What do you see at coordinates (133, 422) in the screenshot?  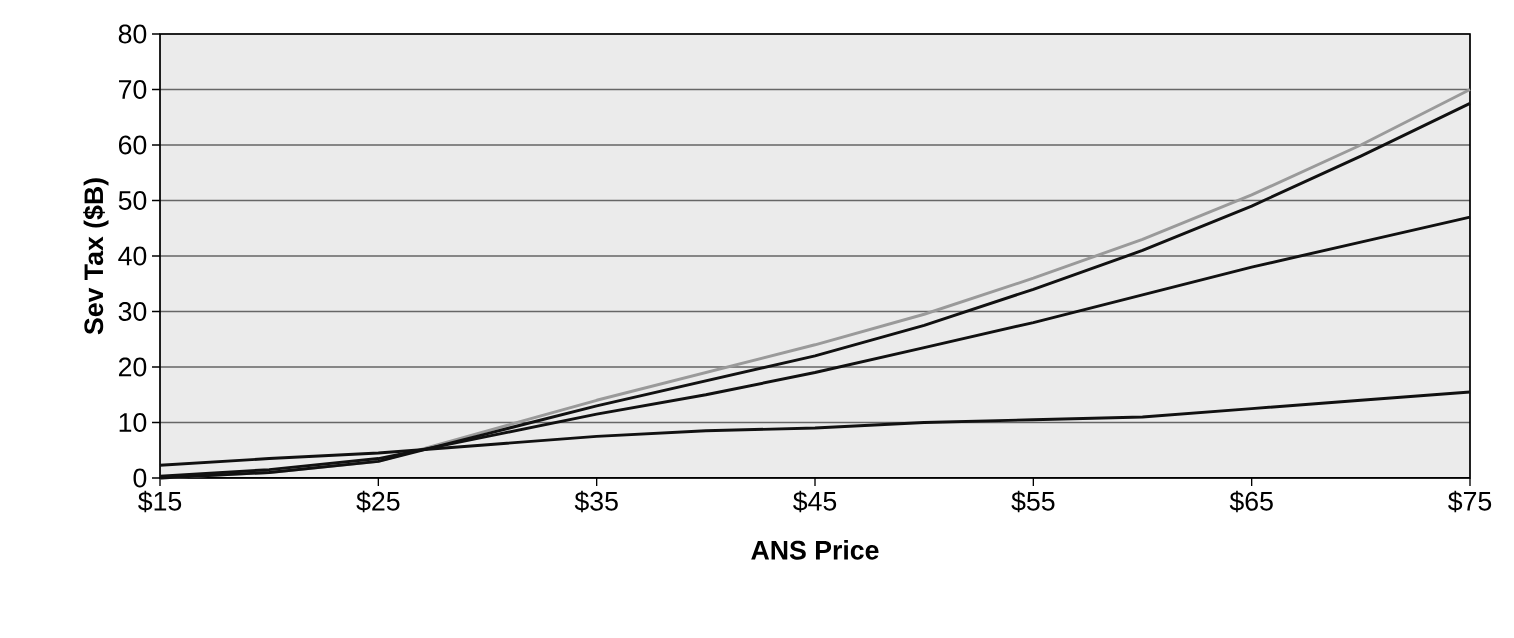 I see `y-tick-label: 10` at bounding box center [133, 422].